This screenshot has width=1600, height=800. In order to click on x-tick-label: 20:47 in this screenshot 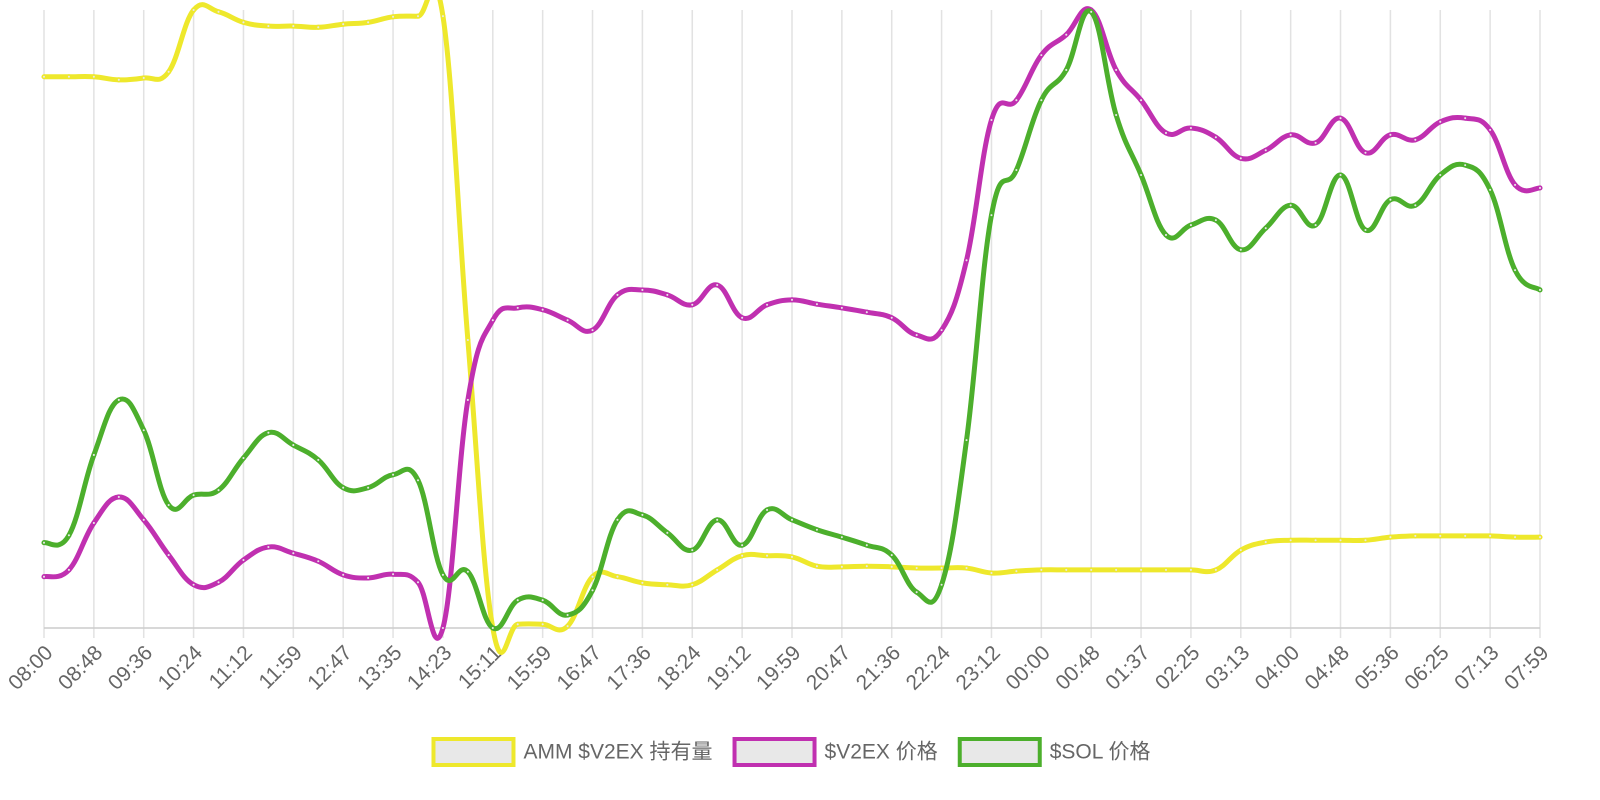, I will do `click(828, 667)`.